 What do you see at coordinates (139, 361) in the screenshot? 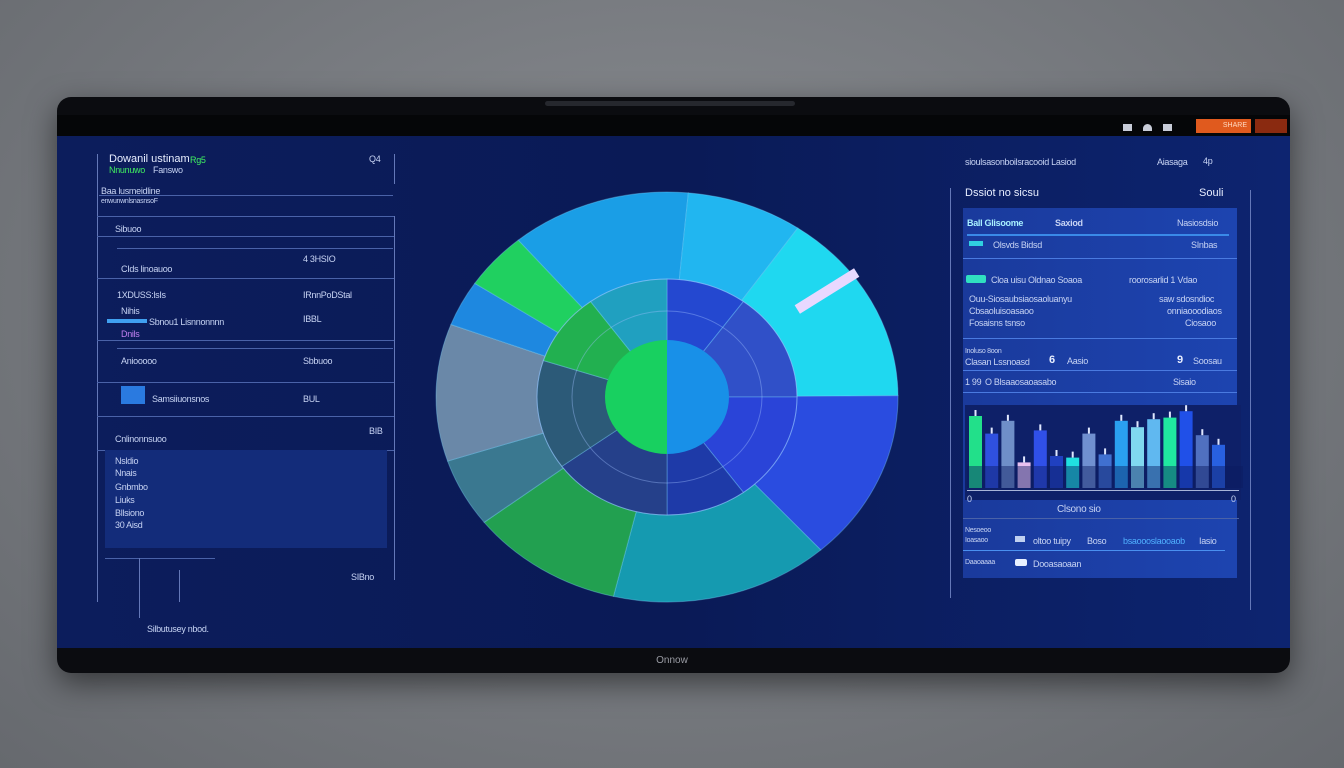
I see `list-item: Aniooooo` at bounding box center [139, 361].